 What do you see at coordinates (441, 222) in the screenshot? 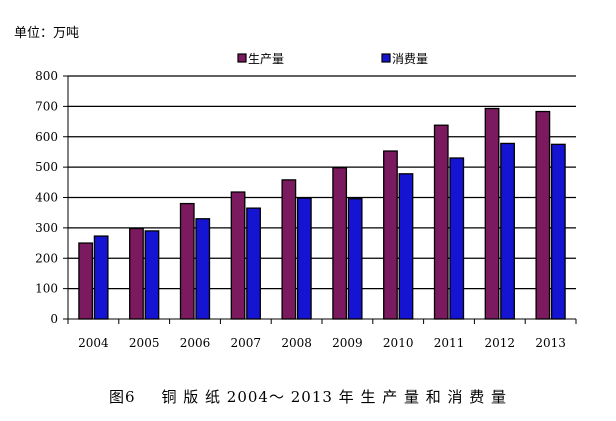
I see `bar-production-2011` at bounding box center [441, 222].